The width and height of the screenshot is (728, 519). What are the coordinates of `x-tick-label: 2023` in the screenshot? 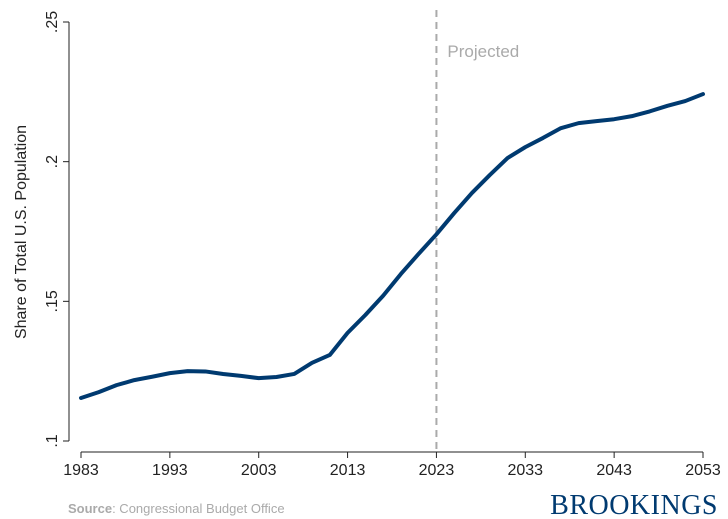 It's located at (437, 470).